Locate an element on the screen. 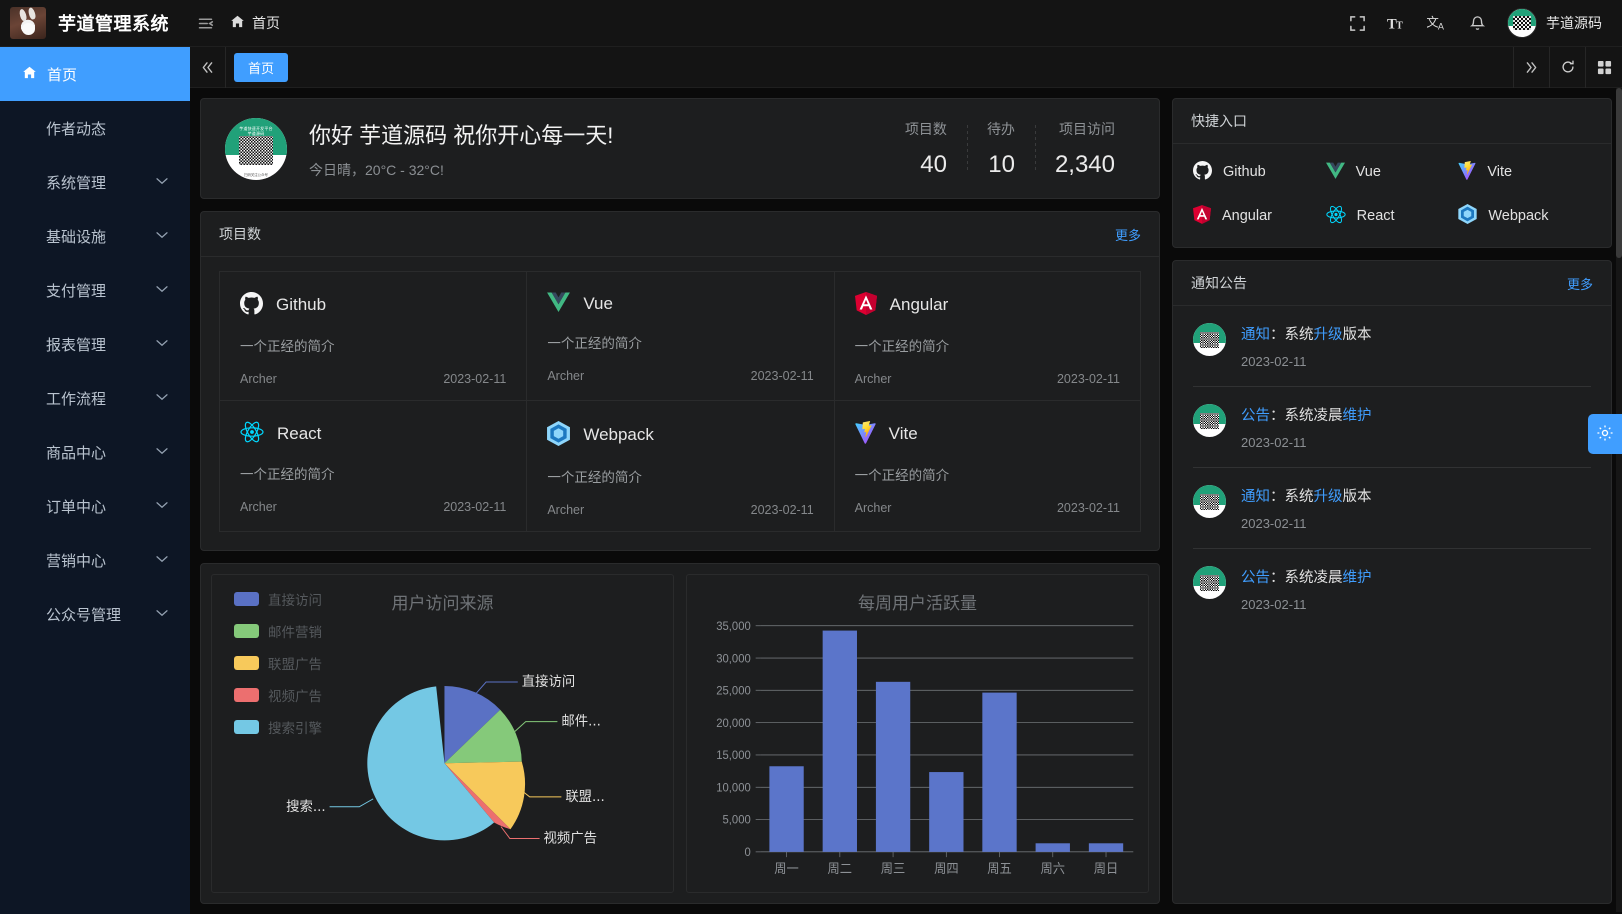  svg-text: A is located at coordinates (1441, 26).